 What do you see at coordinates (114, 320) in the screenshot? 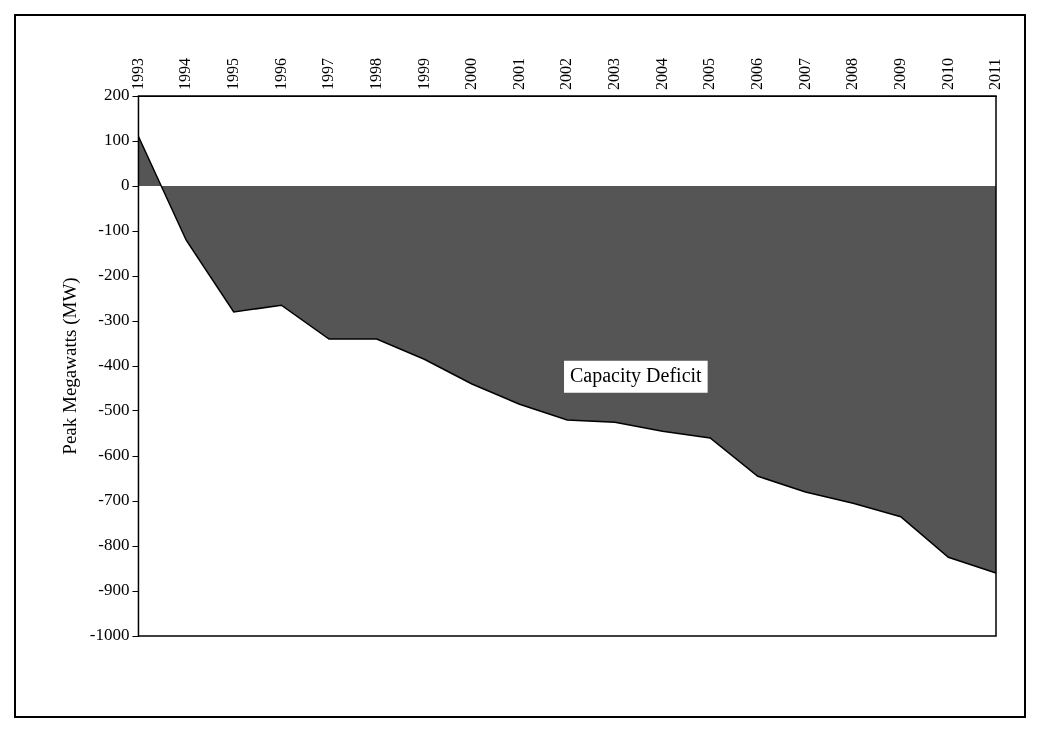
I see `y-tick-label: -300` at bounding box center [114, 320].